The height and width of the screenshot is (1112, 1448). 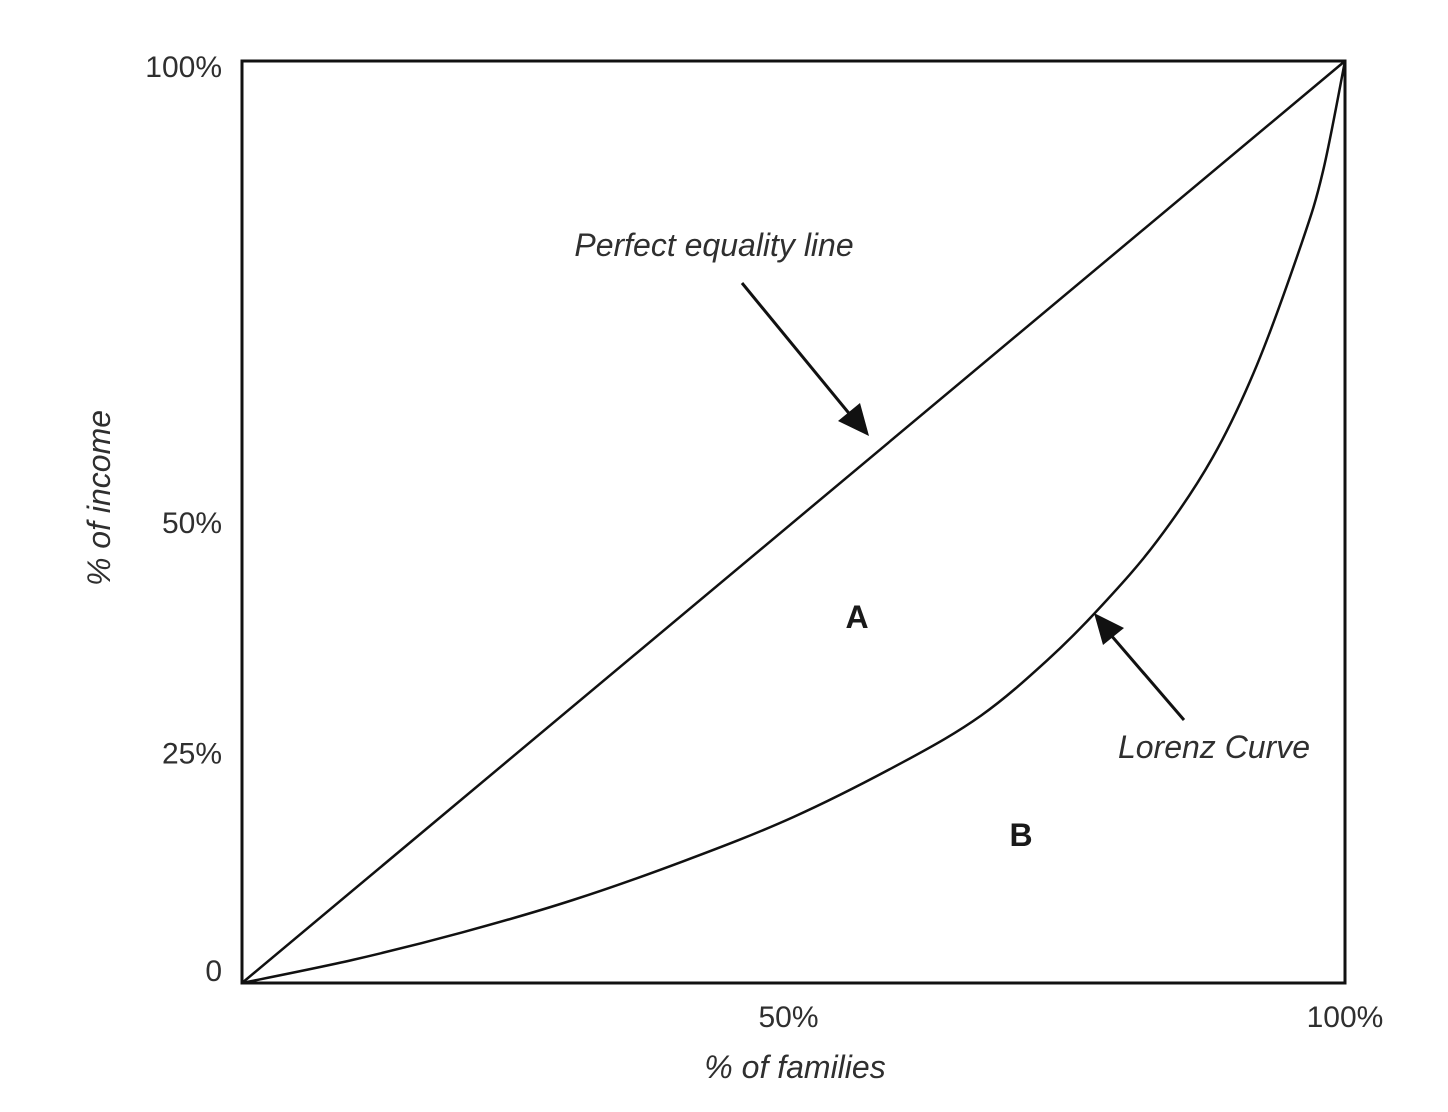 I want to click on equality-line-annotation: Perfect equality line, so click(x=713, y=245).